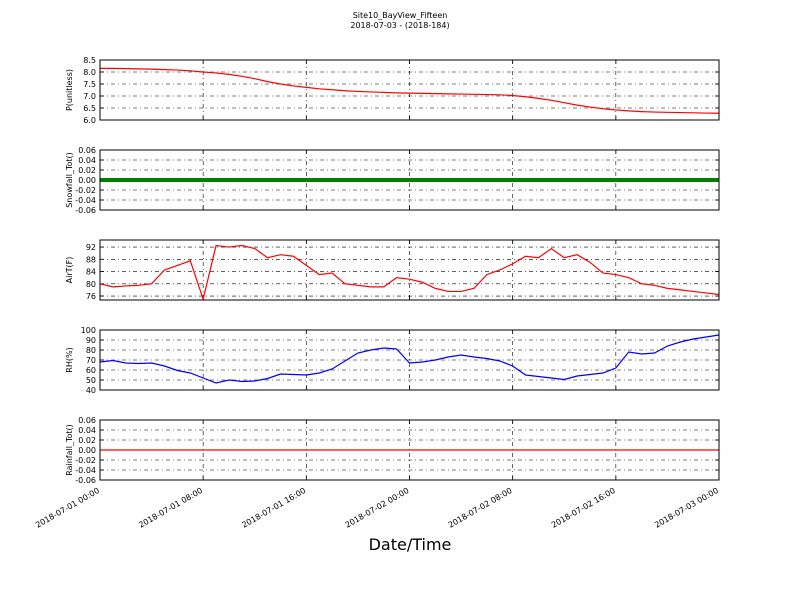 The width and height of the screenshot is (800, 600). Describe the element at coordinates (91, 272) in the screenshot. I see `y-tick-label: 84` at that location.